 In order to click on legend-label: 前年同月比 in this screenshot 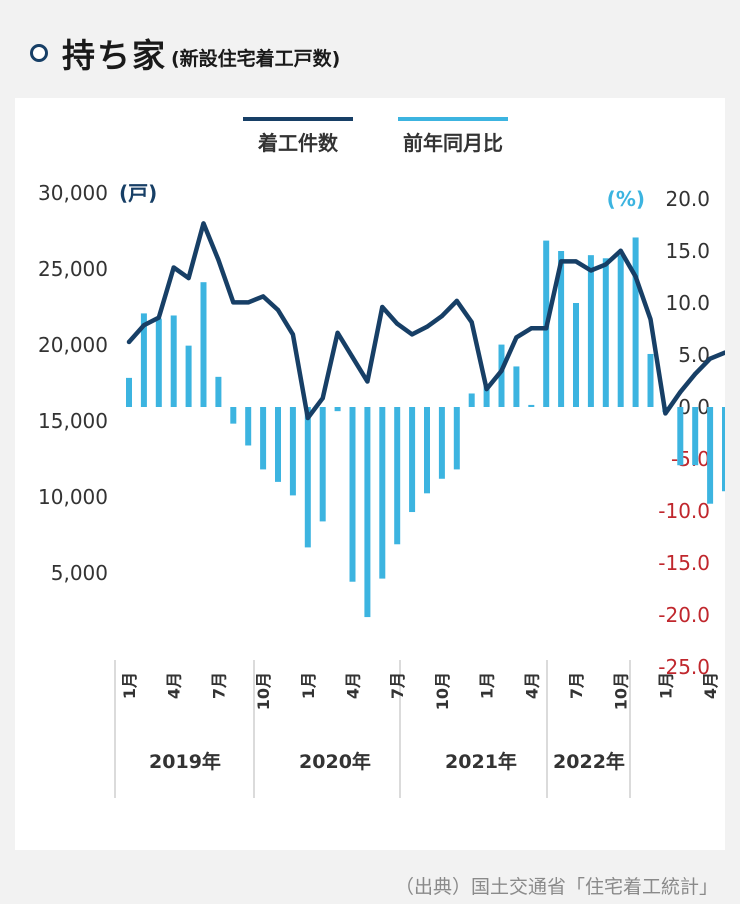, I will do `click(453, 143)`.